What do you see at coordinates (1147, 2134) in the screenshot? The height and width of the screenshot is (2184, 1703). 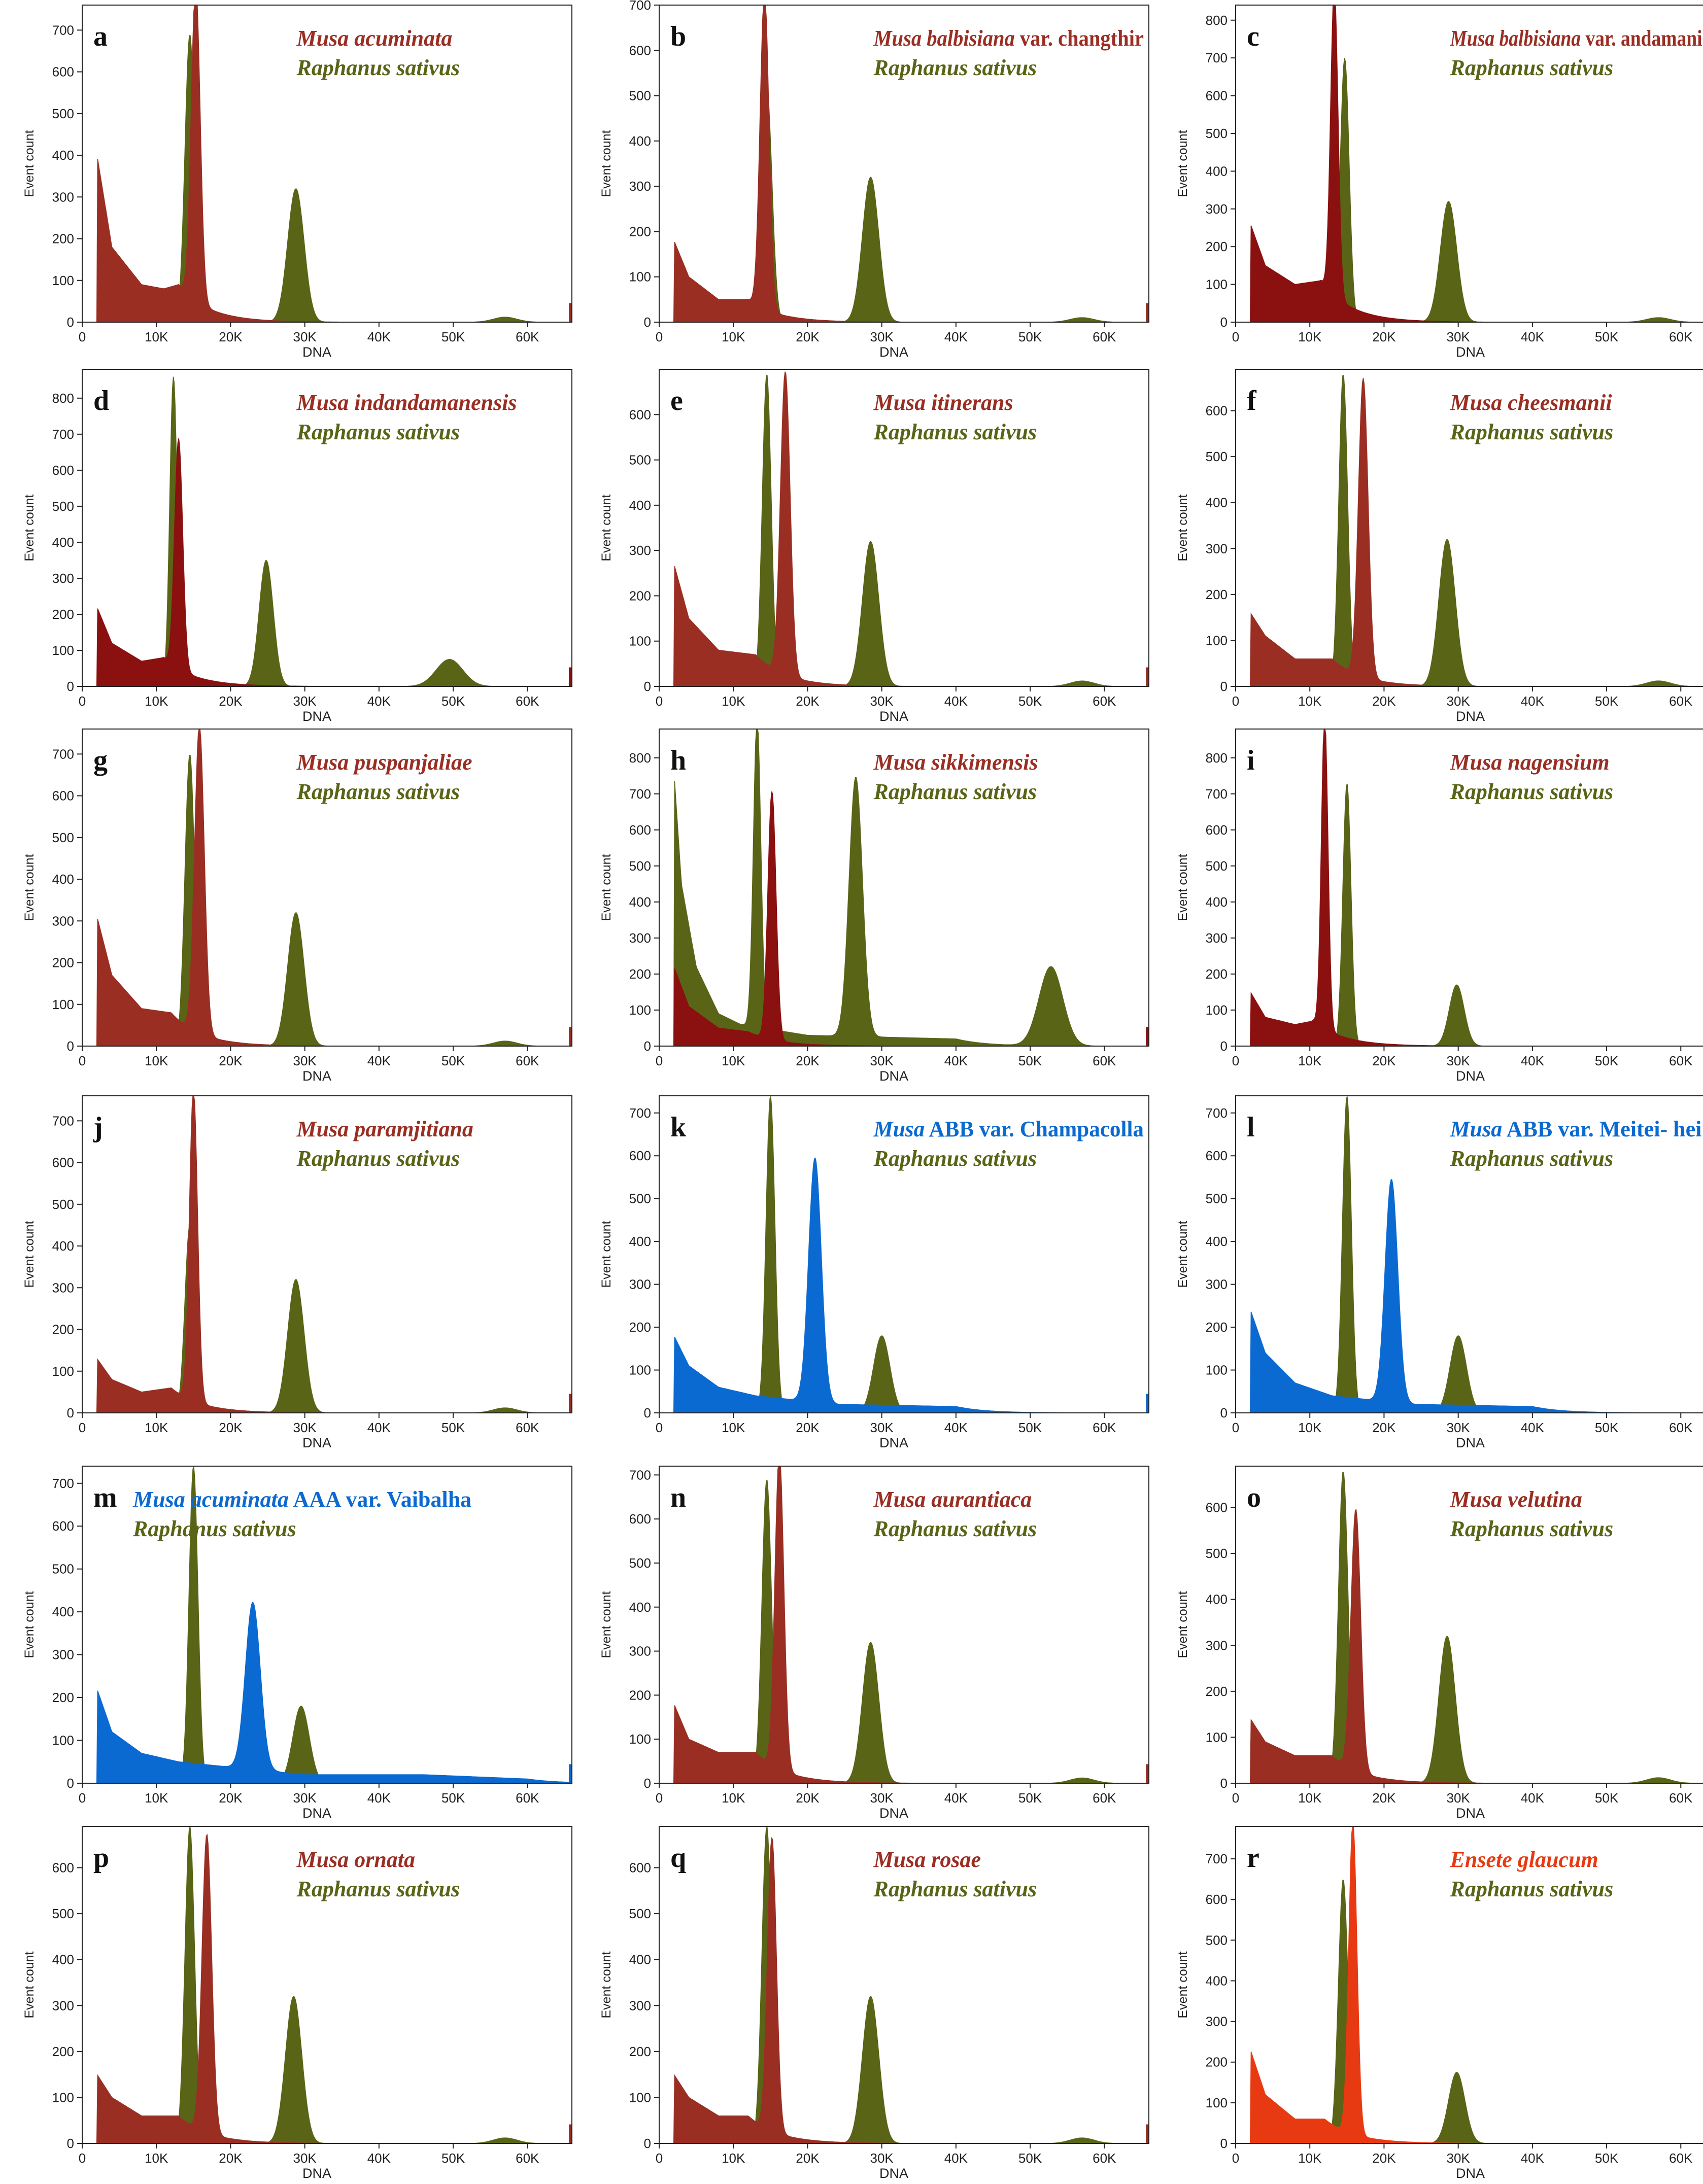 I see `overflow-bar` at bounding box center [1147, 2134].